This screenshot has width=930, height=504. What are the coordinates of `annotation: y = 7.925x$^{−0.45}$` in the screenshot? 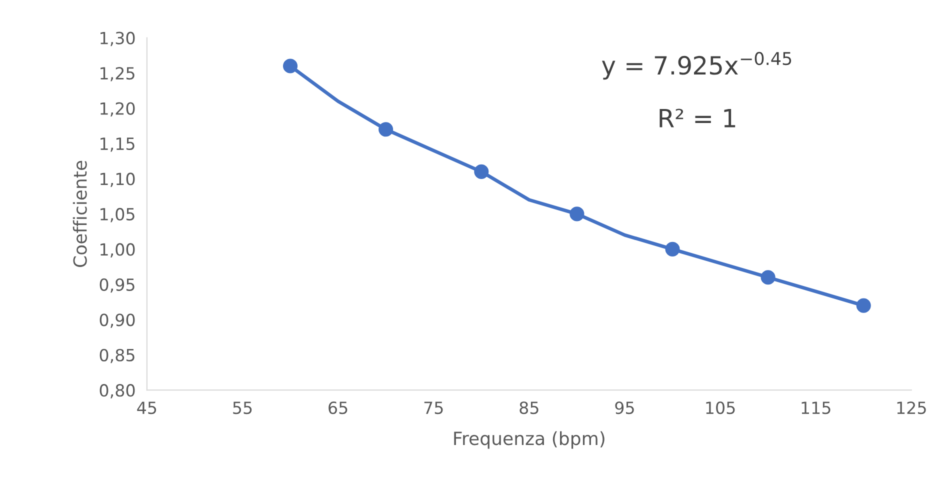 It's located at (697, 66).